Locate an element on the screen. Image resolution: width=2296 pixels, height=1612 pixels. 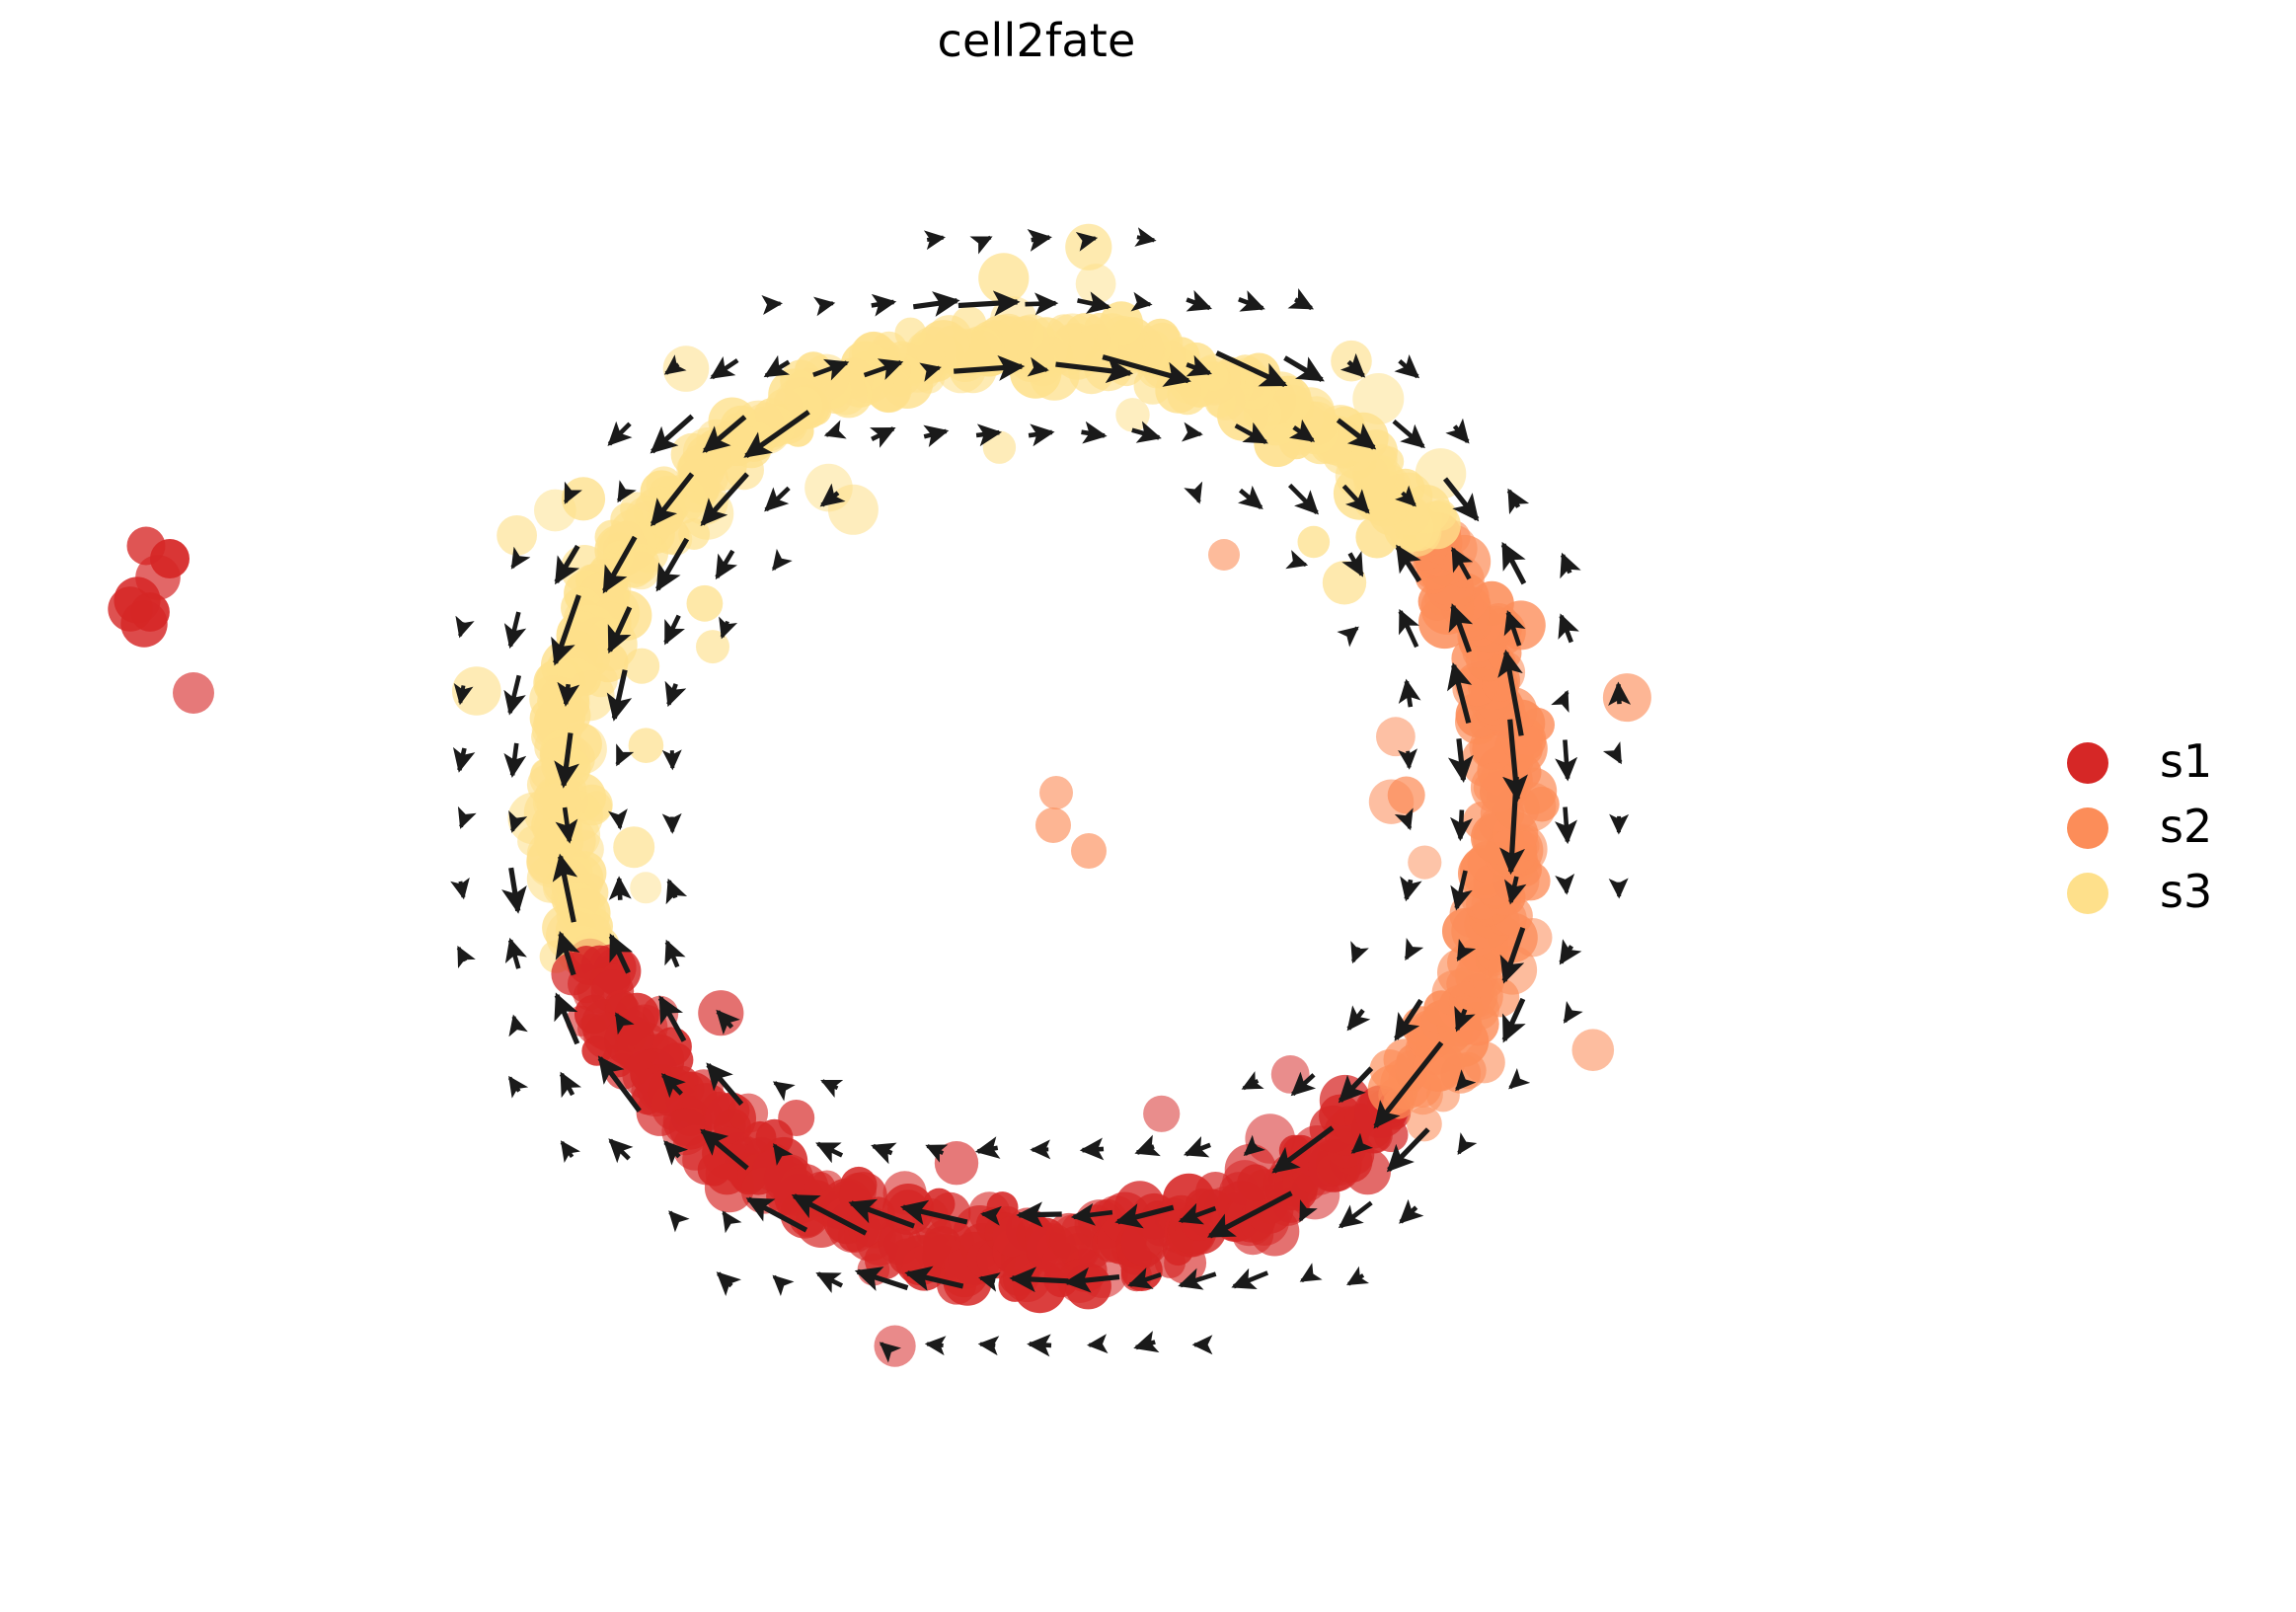
legend-swatch-s1 is located at coordinates (2087, 763).